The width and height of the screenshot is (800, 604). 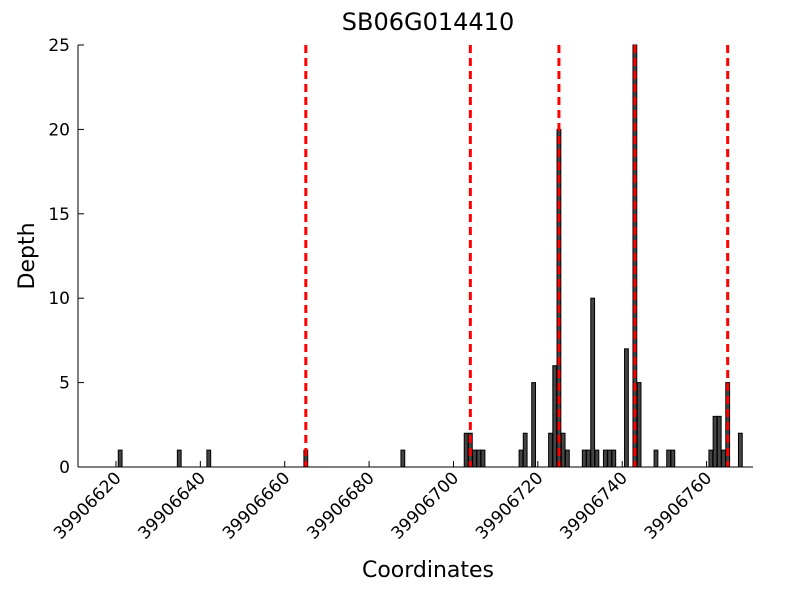 What do you see at coordinates (340, 505) in the screenshot?
I see `x-tick-label: 39906680` at bounding box center [340, 505].